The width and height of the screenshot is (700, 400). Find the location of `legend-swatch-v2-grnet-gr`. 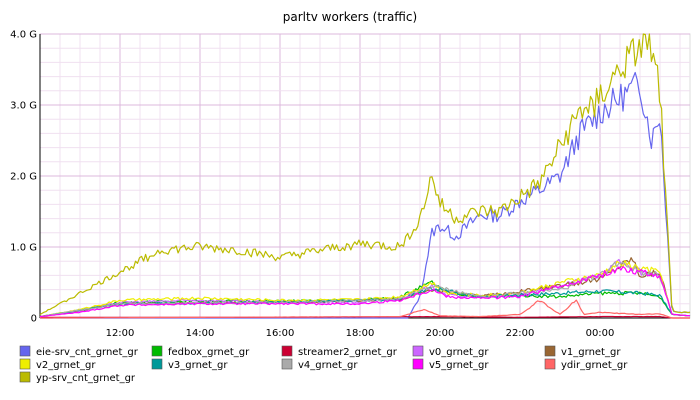

legend-swatch-v2-grnet-gr is located at coordinates (25, 364).